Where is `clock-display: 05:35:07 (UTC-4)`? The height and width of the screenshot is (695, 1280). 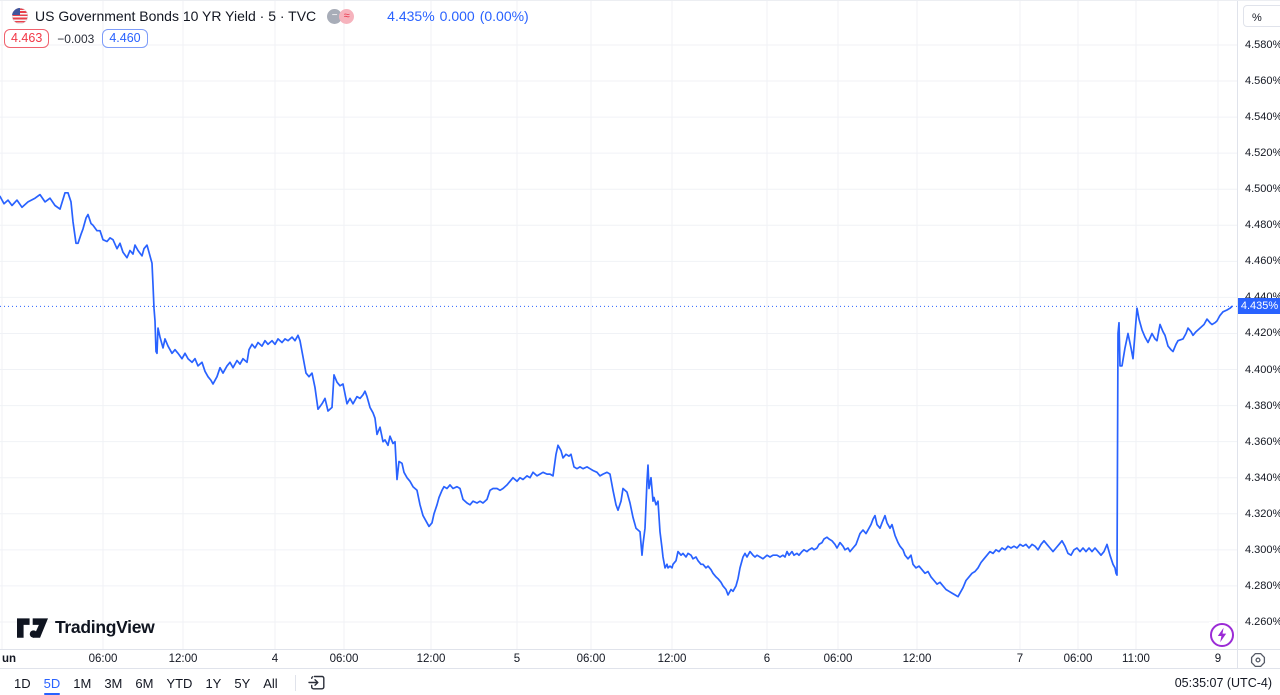 clock-display: 05:35:07 (UTC-4) is located at coordinates (1223, 683).